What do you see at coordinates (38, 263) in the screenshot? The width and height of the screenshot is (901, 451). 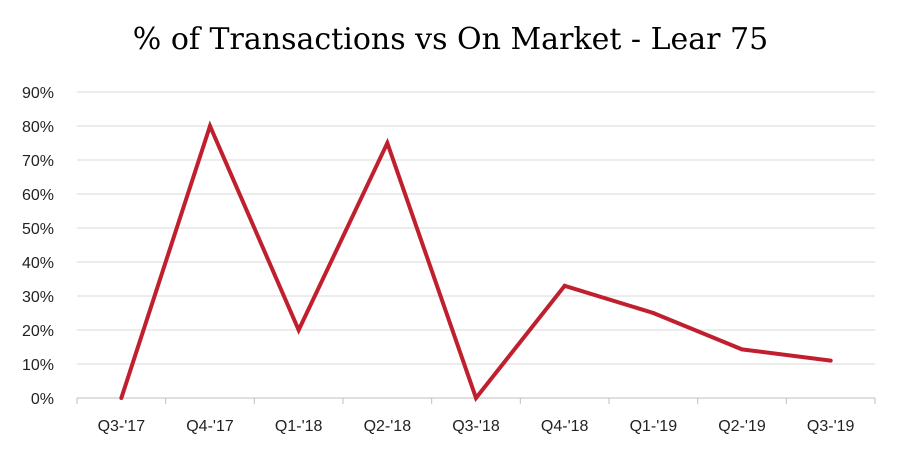 I see `y-tick-label: 40%` at bounding box center [38, 263].